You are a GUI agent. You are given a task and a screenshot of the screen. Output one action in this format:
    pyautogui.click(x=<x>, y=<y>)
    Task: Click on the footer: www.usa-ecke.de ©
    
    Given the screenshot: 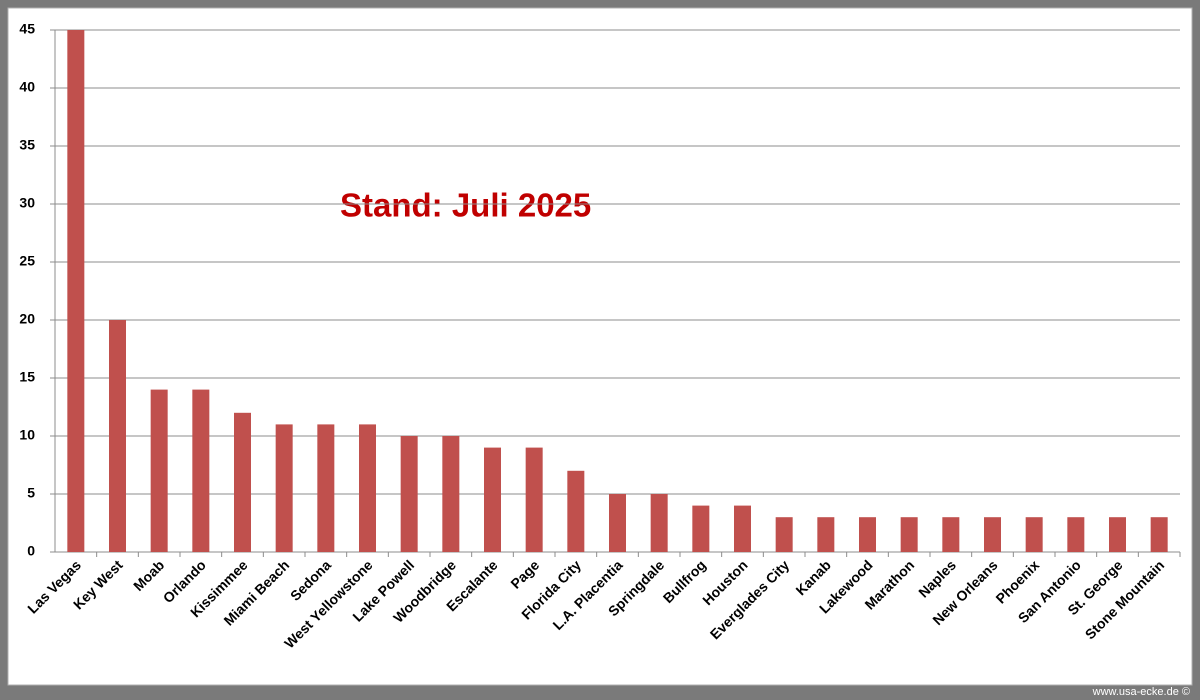 What is the action you would take?
    pyautogui.click(x=1141, y=692)
    